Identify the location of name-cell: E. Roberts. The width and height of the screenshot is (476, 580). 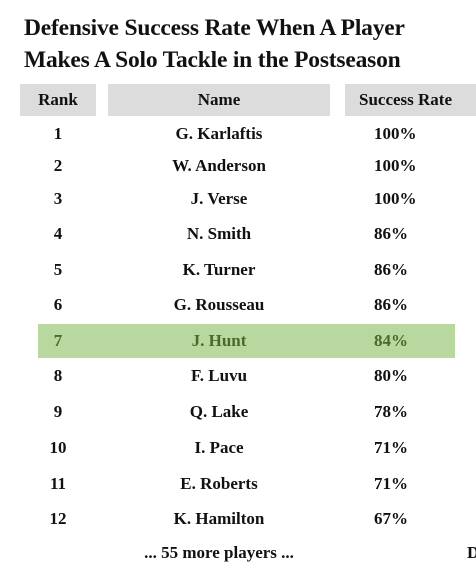
(219, 483).